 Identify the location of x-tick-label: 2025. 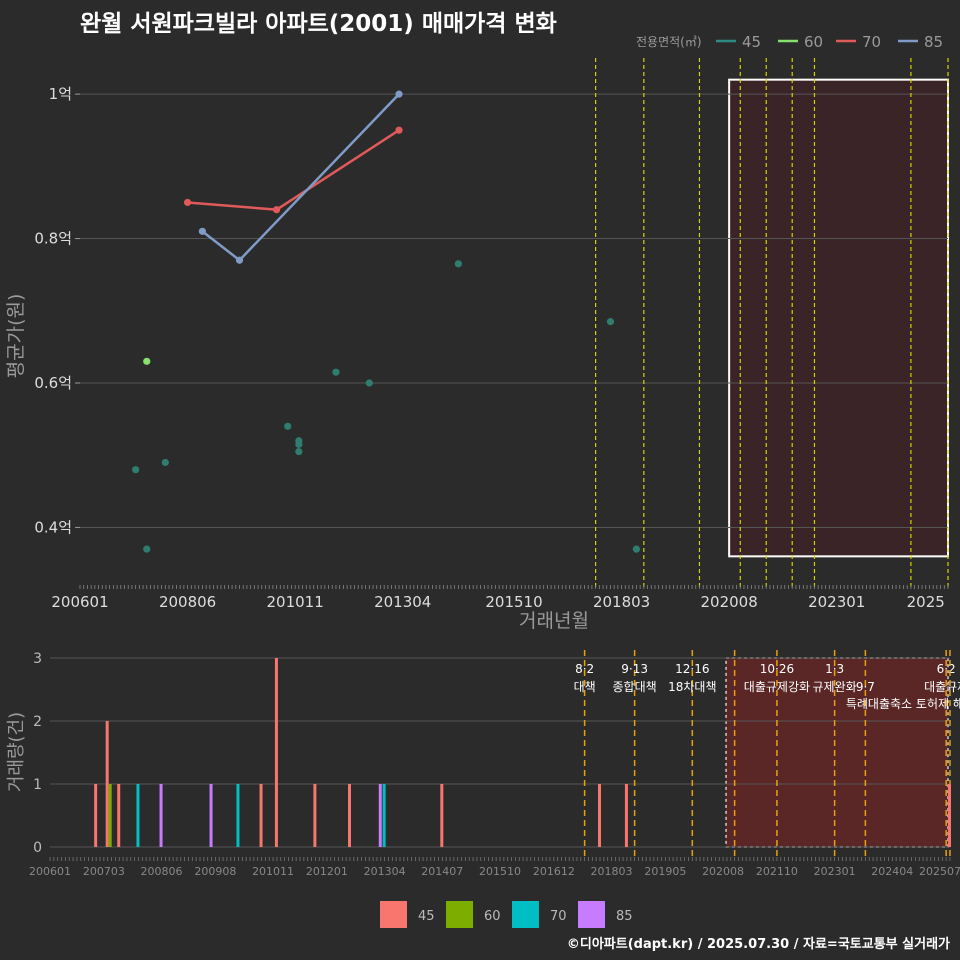
(926, 602).